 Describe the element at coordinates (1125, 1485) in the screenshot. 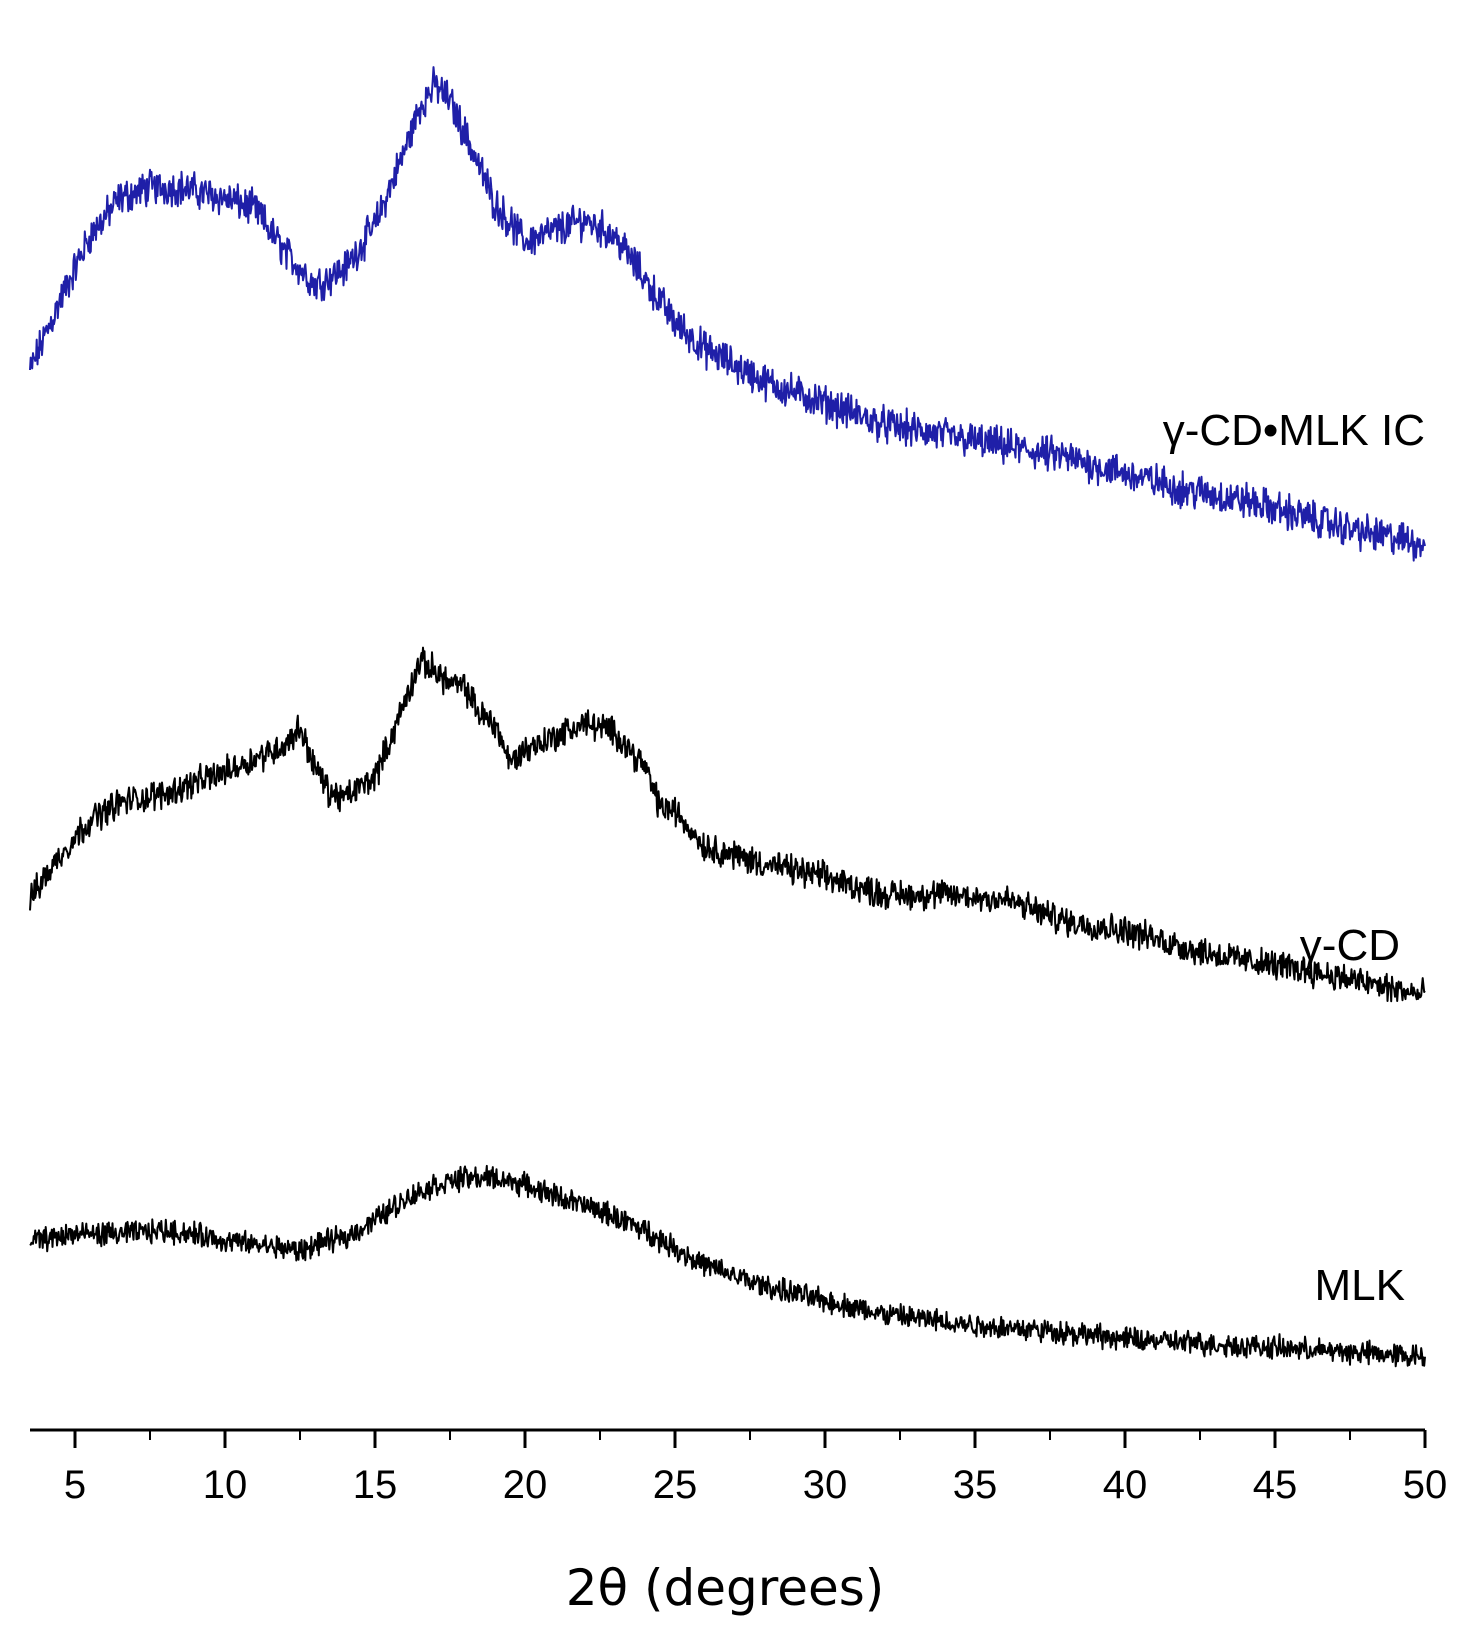

I see `x-tick-label: 40` at that location.